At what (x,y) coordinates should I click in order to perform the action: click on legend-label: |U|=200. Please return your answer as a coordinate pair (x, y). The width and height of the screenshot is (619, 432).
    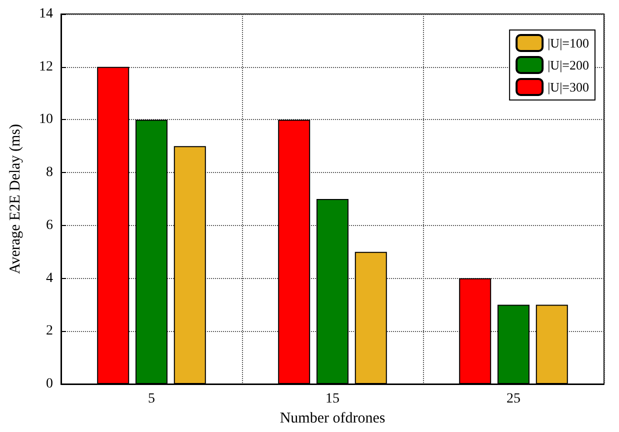
    Looking at the image, I should click on (569, 65).